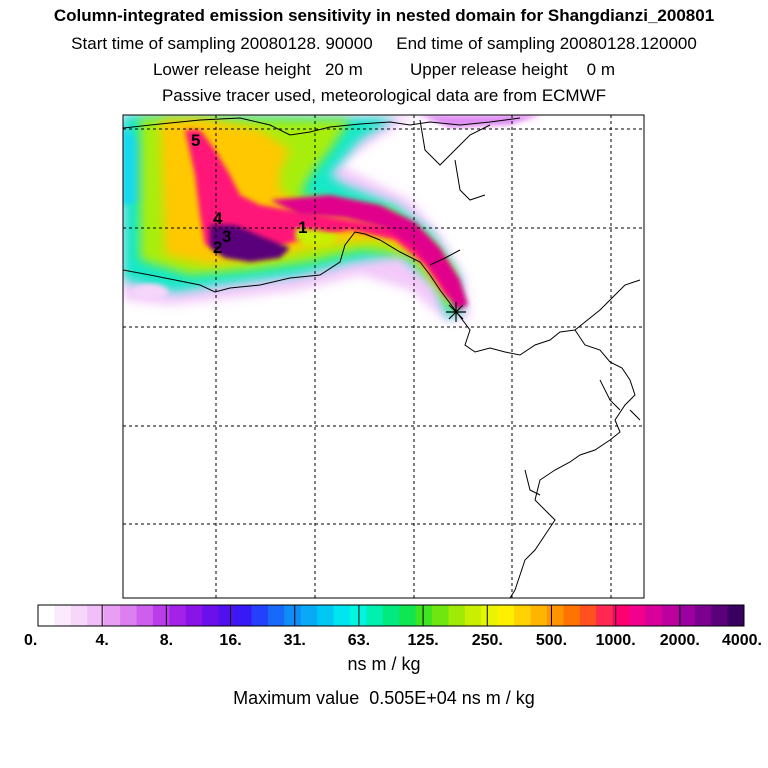 This screenshot has width=768, height=768. Describe the element at coordinates (384, 664) in the screenshot. I see `colorbar-units: ns m / kg` at that location.